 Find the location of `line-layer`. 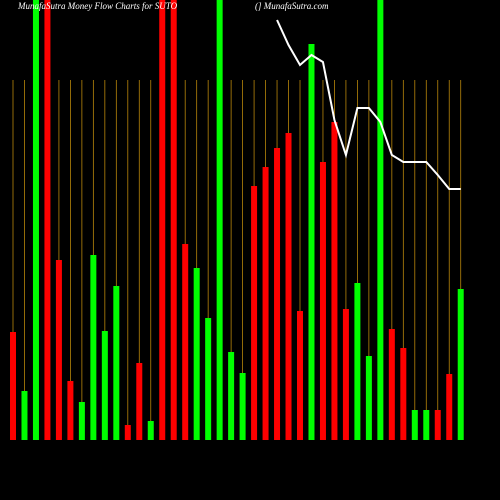

line-layer is located at coordinates (368, 104).